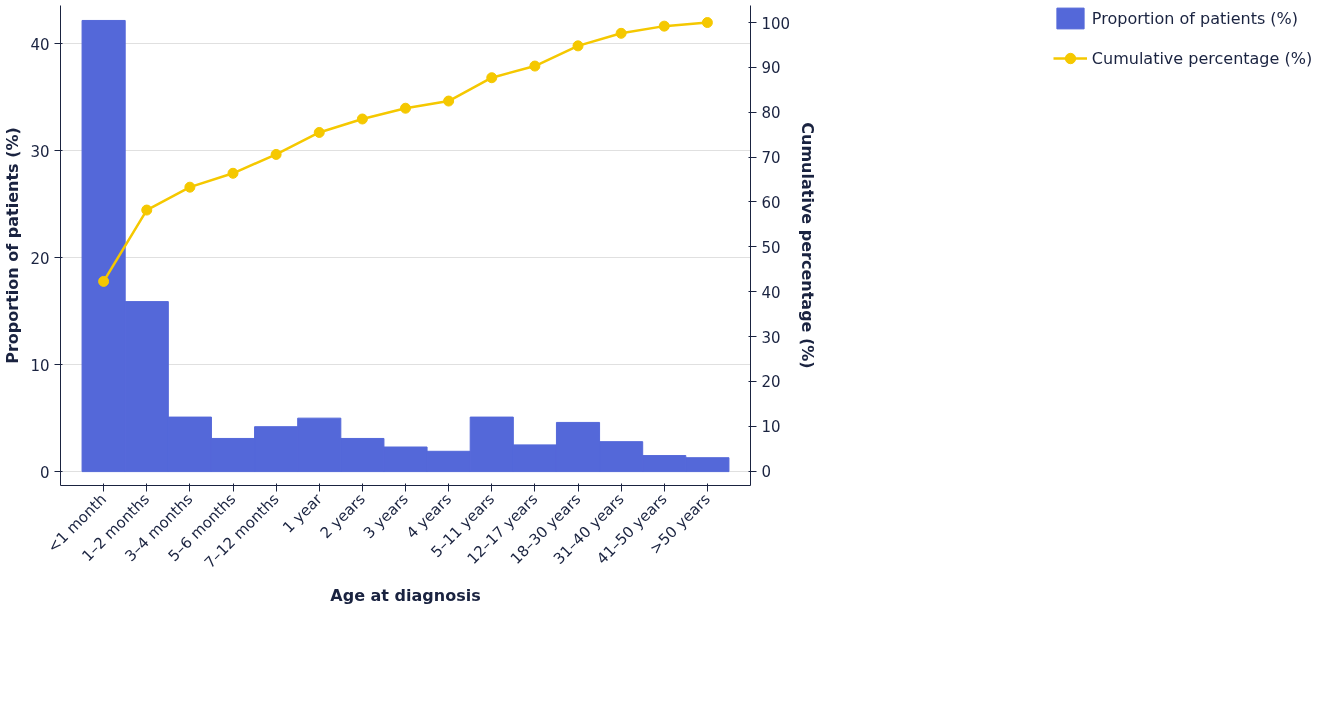 The width and height of the screenshot is (1333, 722). What do you see at coordinates (1202, 58) in the screenshot?
I see `legend-label: Cumulative percentage (%)` at bounding box center [1202, 58].